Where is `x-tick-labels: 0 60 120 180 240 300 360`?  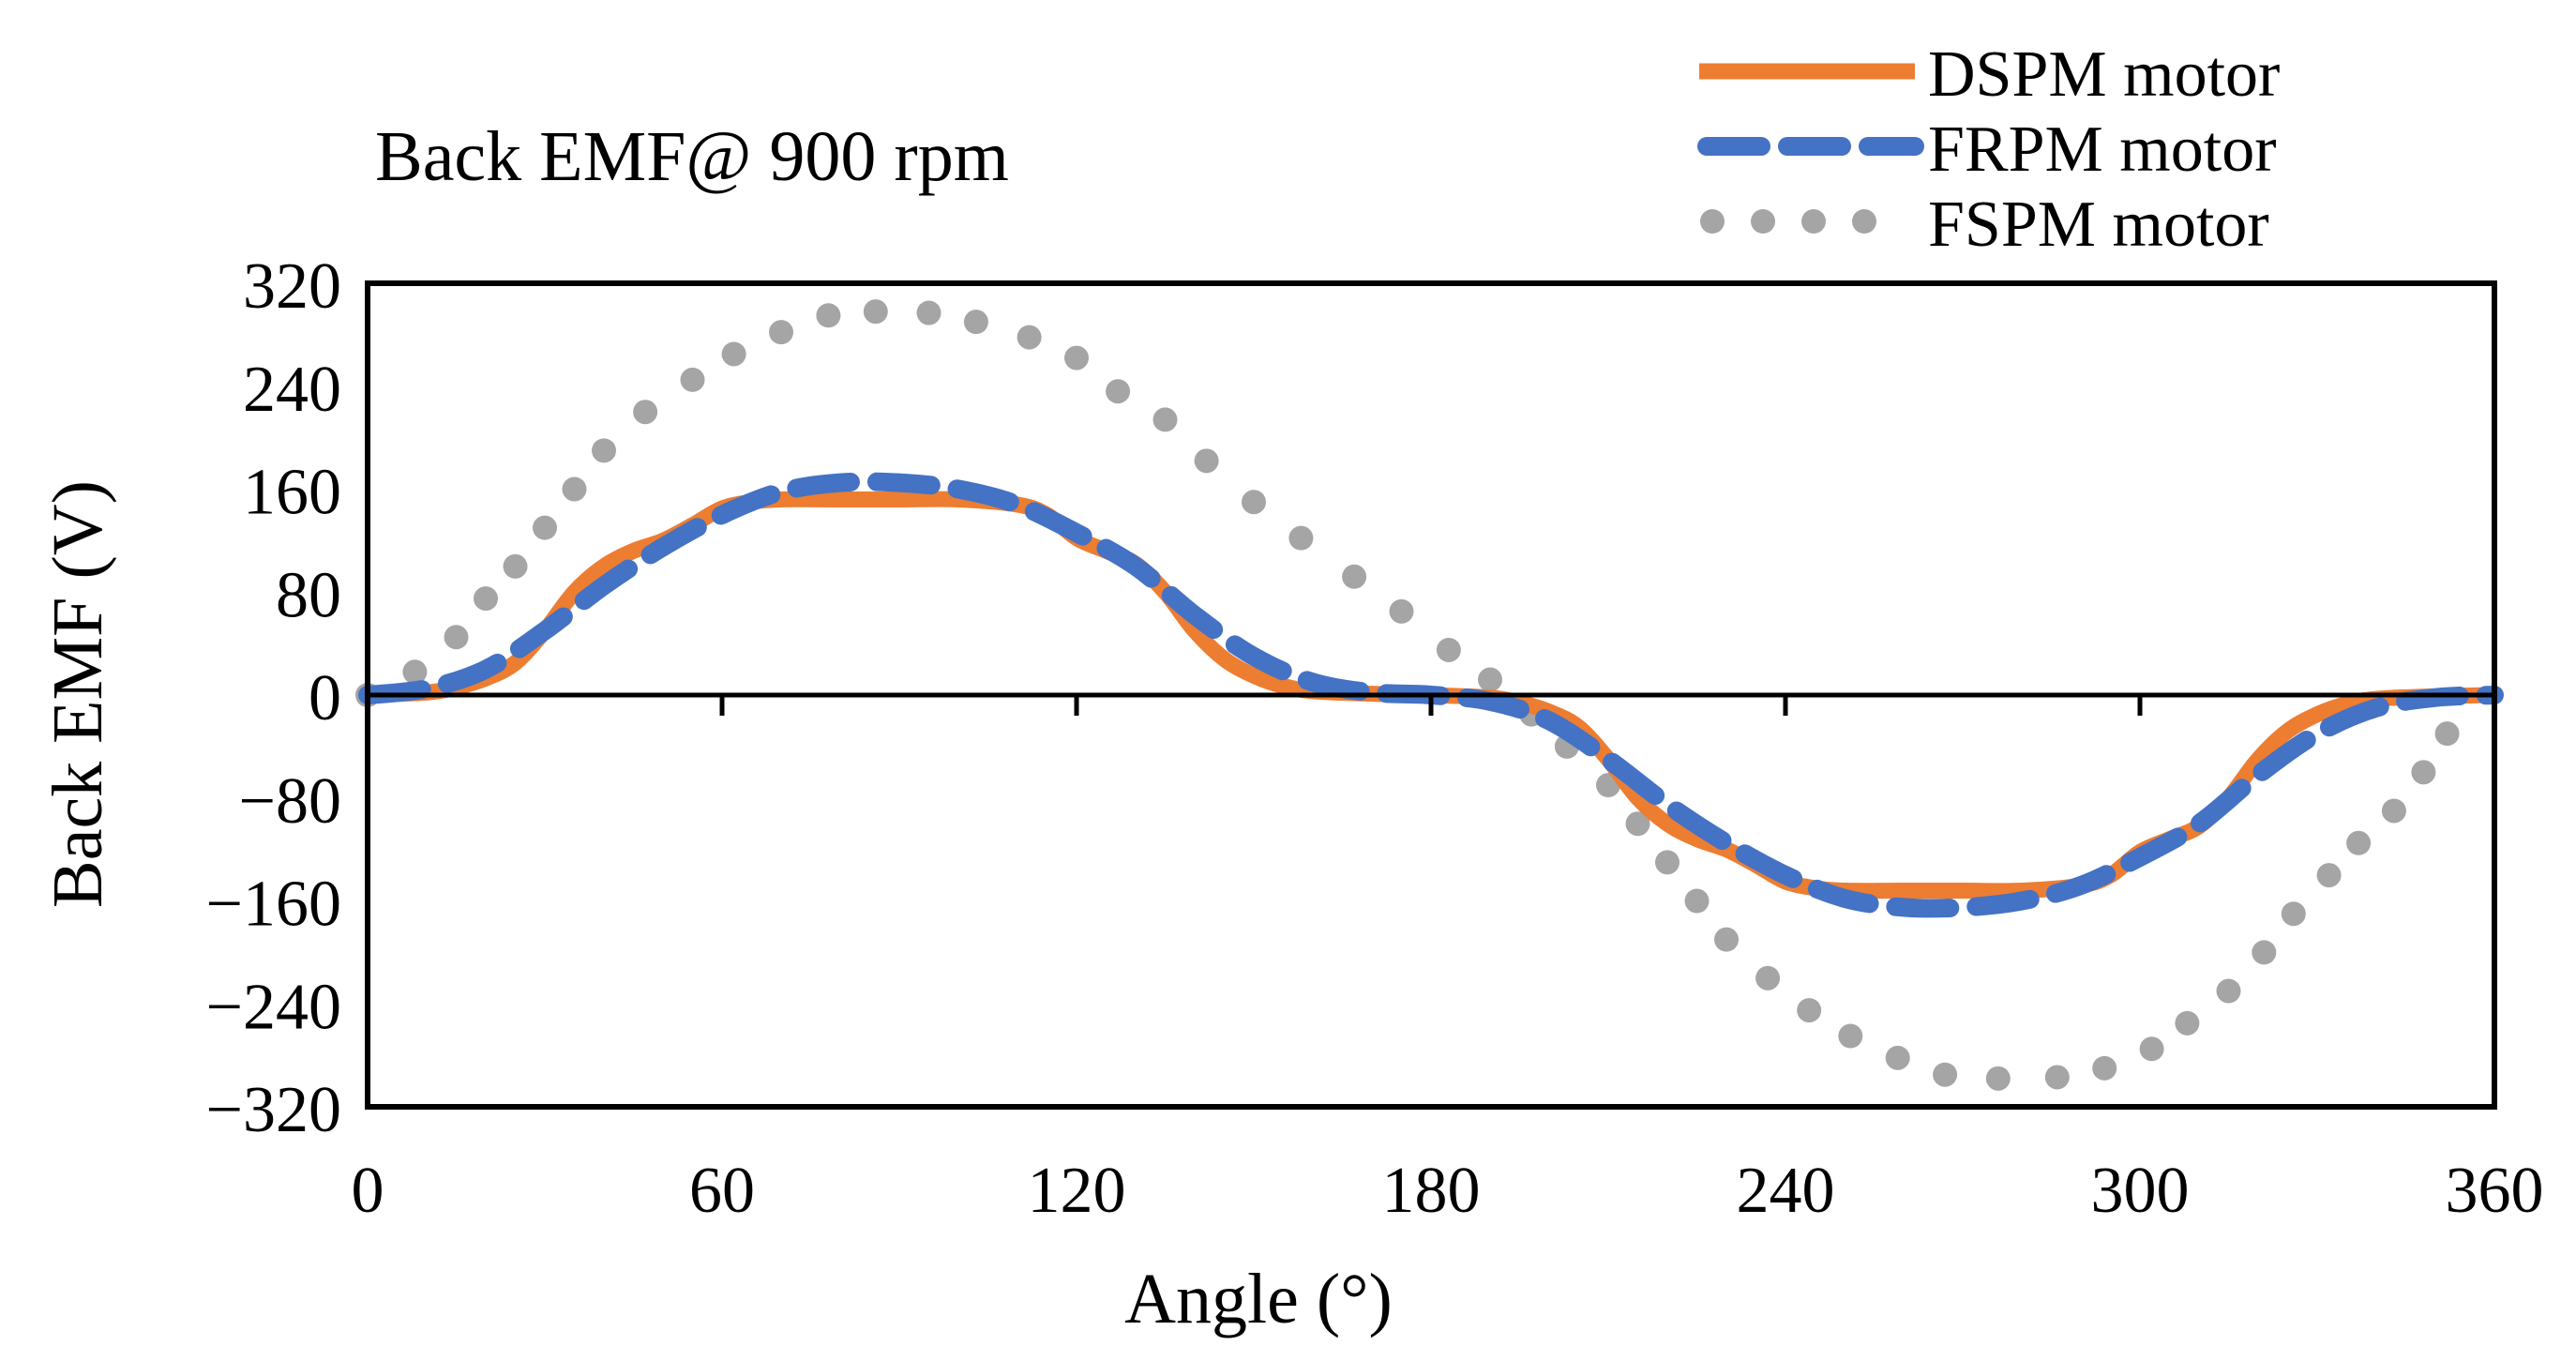
x-tick-labels: 0 60 120 180 240 300 360 is located at coordinates (1448, 1191).